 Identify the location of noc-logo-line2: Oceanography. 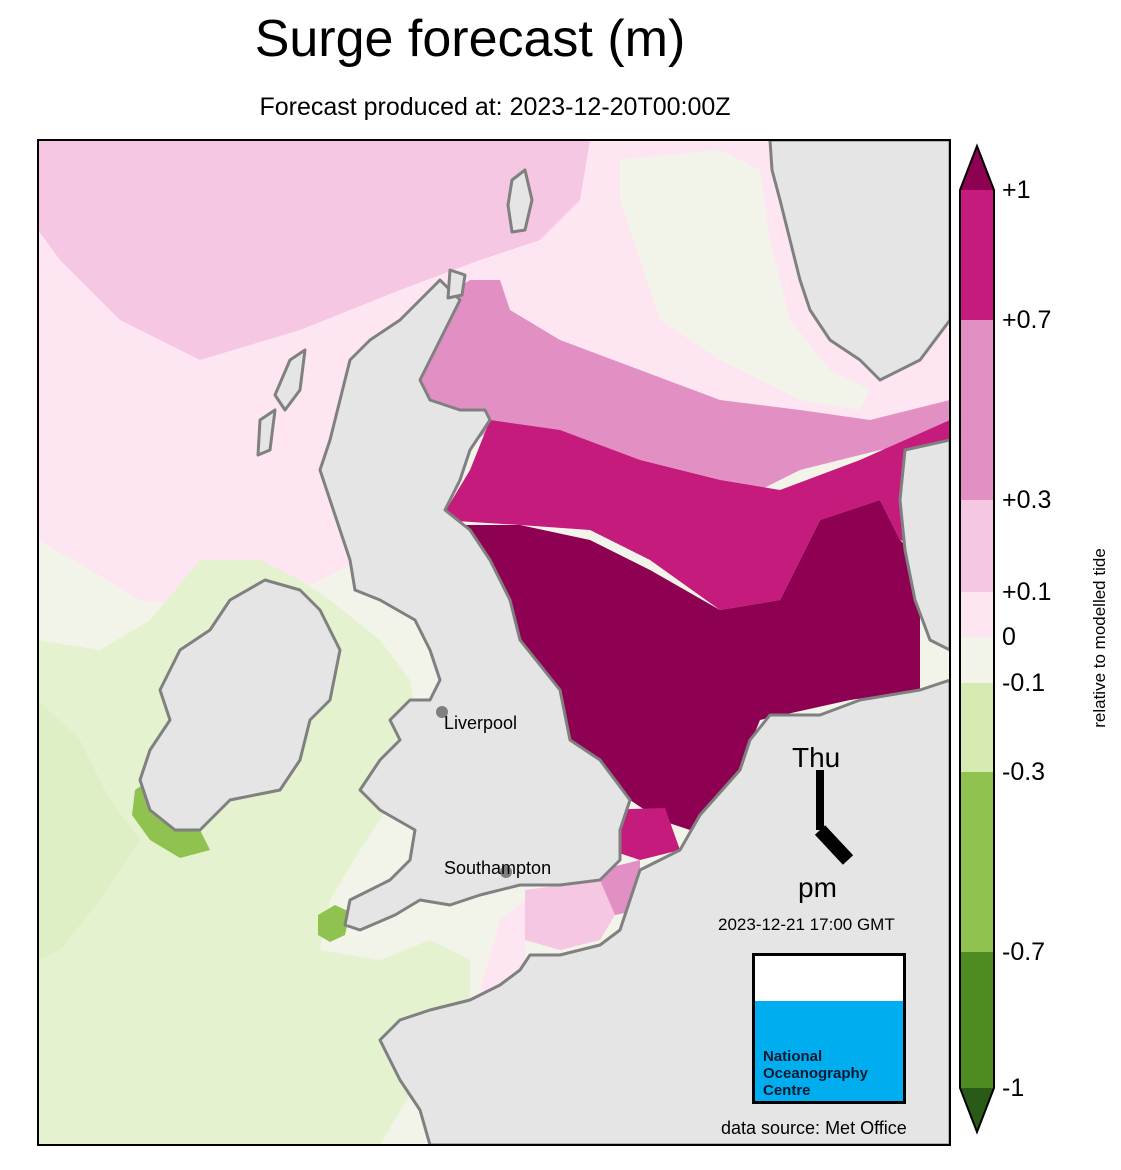
(816, 1073).